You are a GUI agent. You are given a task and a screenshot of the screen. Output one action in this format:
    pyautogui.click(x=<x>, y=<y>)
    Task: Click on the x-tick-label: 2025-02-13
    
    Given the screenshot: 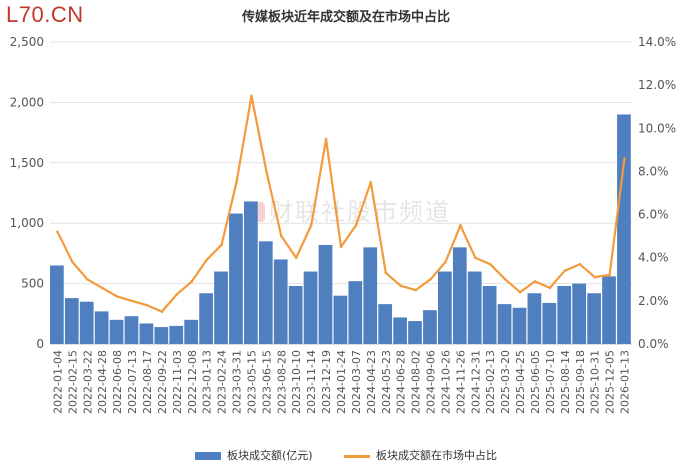 What is the action you would take?
    pyautogui.click(x=490, y=382)
    